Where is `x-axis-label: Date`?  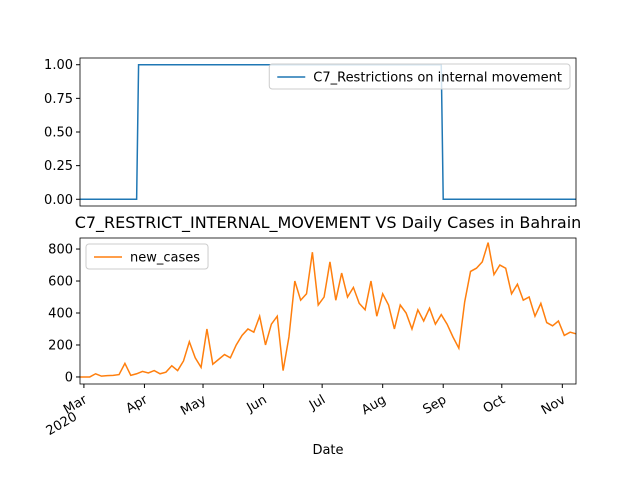
x-axis-label: Date is located at coordinates (327, 450).